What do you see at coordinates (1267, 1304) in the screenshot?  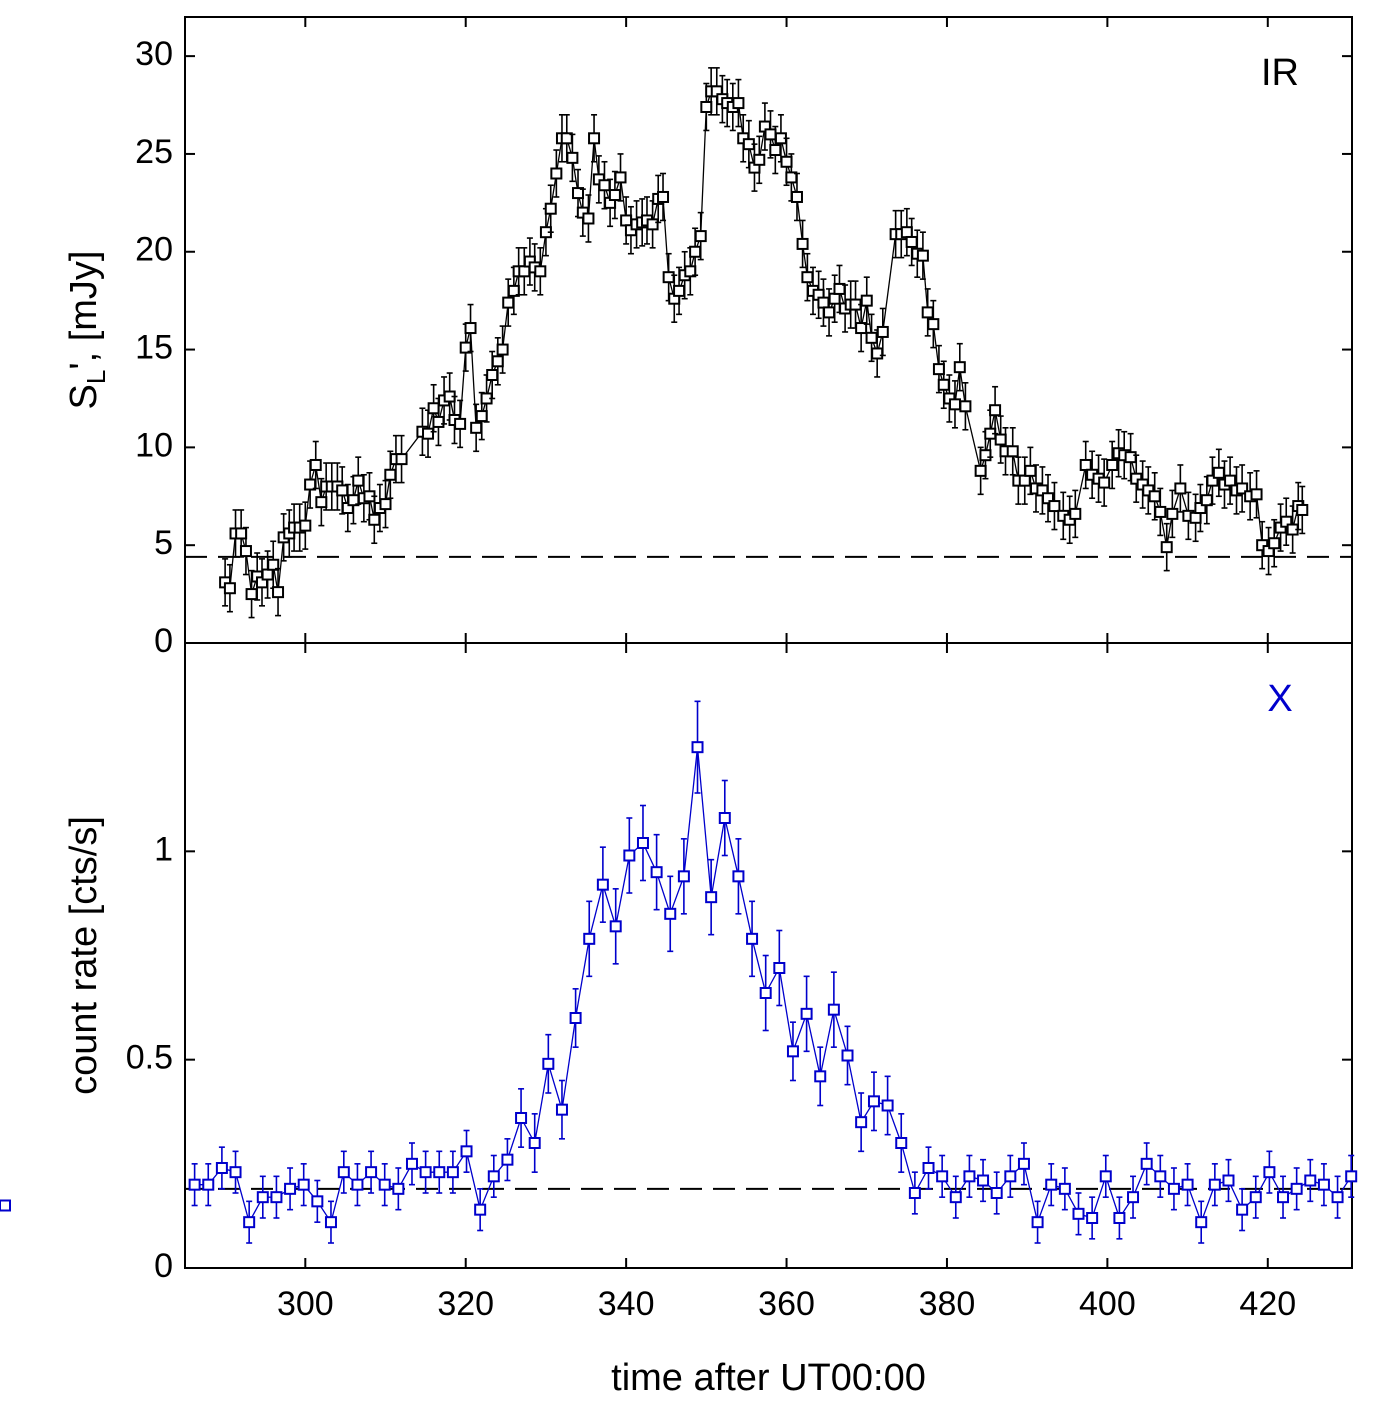 I see `x-tick-label: 420` at bounding box center [1267, 1304].